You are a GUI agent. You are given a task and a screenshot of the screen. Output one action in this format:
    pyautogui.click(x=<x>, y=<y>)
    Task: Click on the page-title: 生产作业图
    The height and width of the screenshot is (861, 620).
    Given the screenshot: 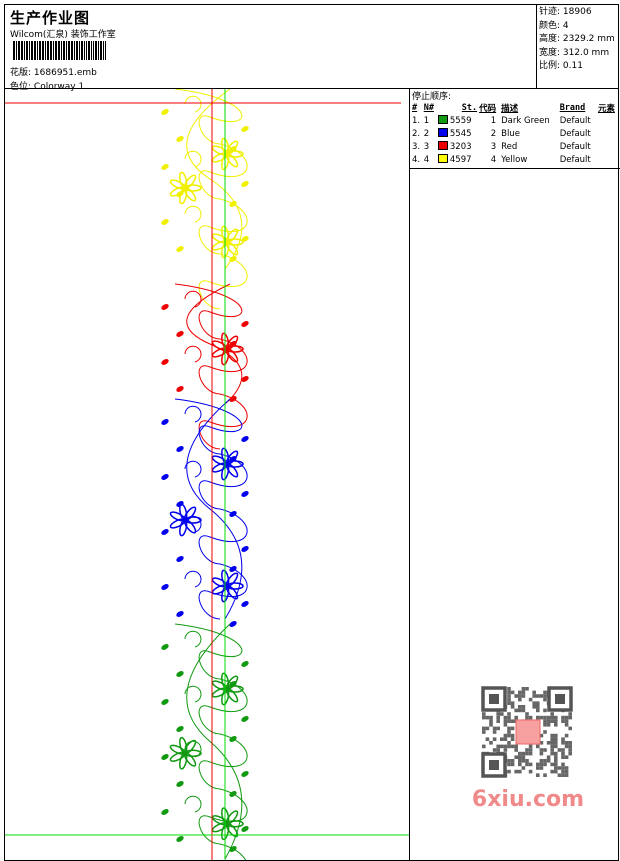 What is the action you would take?
    pyautogui.click(x=50, y=18)
    